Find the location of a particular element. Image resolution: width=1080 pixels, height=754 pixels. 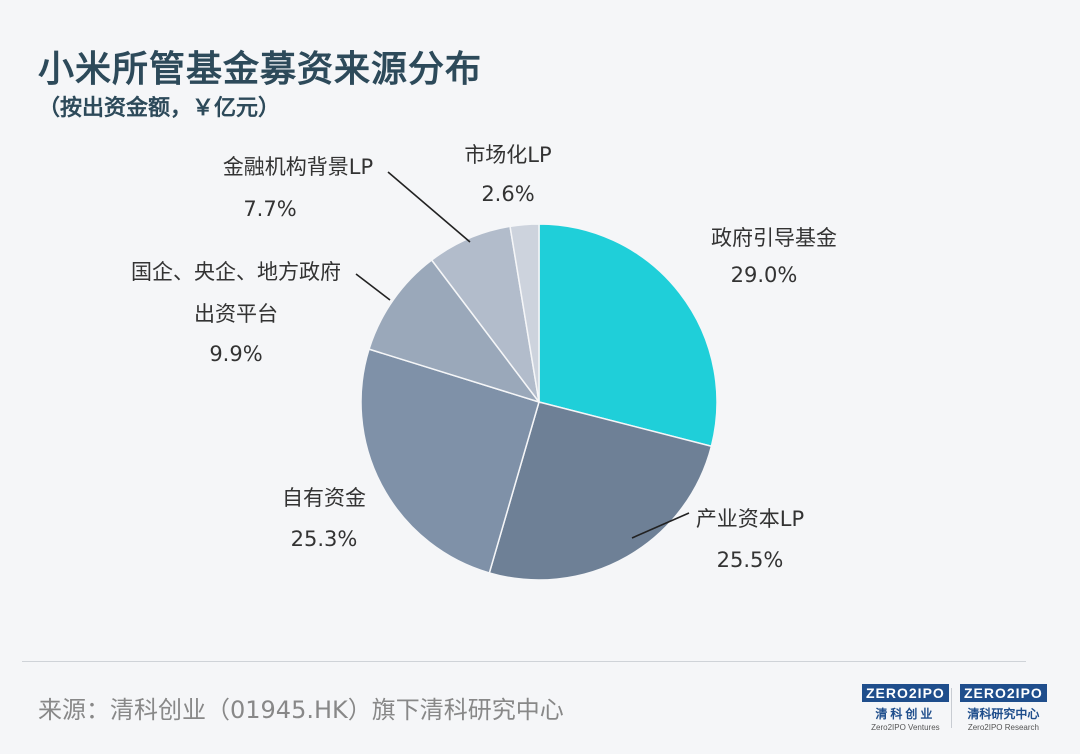

zero2ipo-research-logo: ZERO2IPO 清科研究中心 Zero2IPO Research is located at coordinates (1003, 708).